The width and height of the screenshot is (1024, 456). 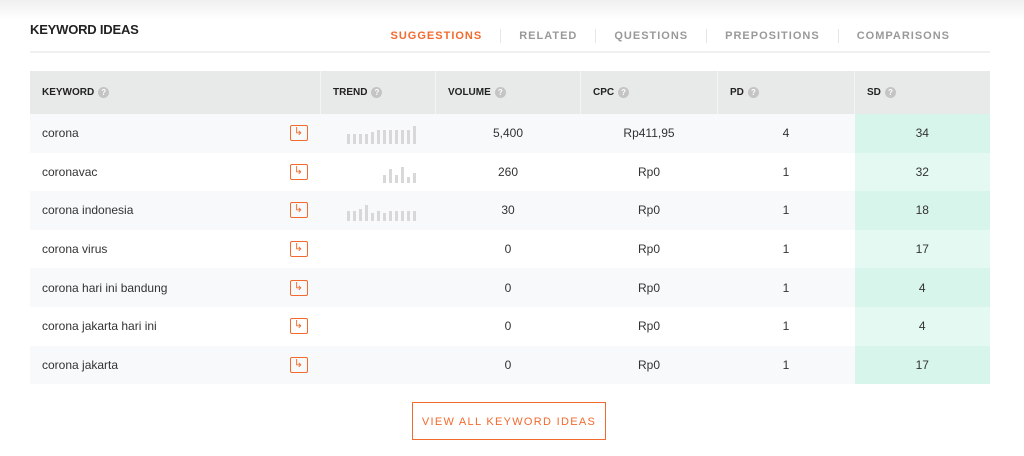 What do you see at coordinates (512, 10) in the screenshot?
I see `top-fade` at bounding box center [512, 10].